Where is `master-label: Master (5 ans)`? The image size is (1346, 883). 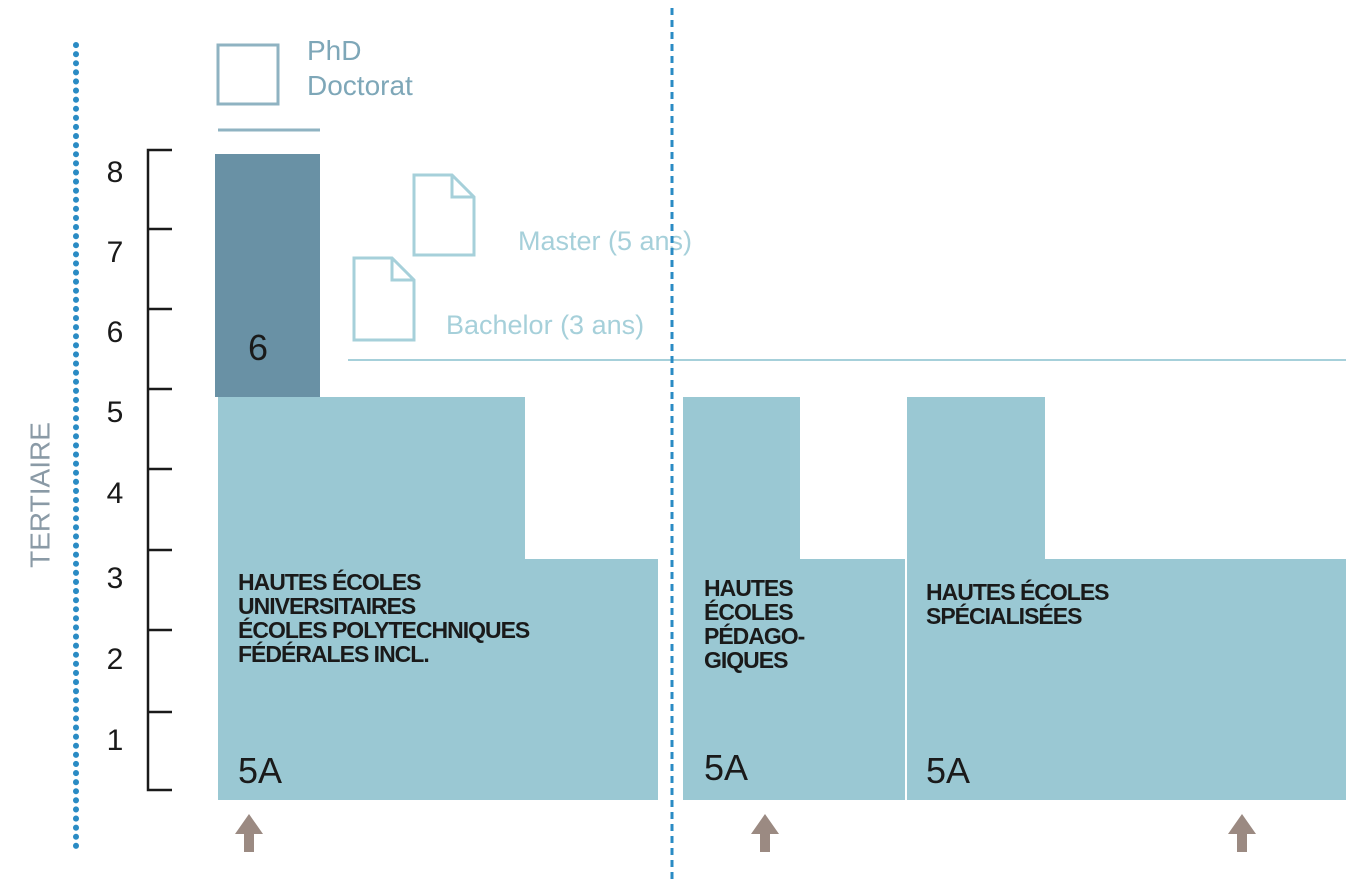
master-label: Master (5 ans) is located at coordinates (605, 241).